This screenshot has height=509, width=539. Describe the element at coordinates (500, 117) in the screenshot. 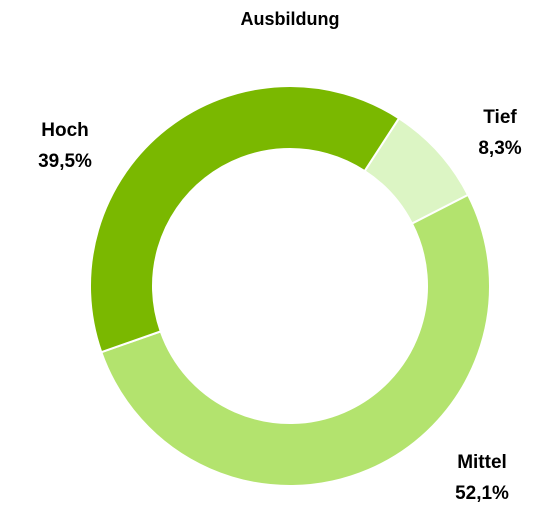

I see `segment-label: Tief` at that location.